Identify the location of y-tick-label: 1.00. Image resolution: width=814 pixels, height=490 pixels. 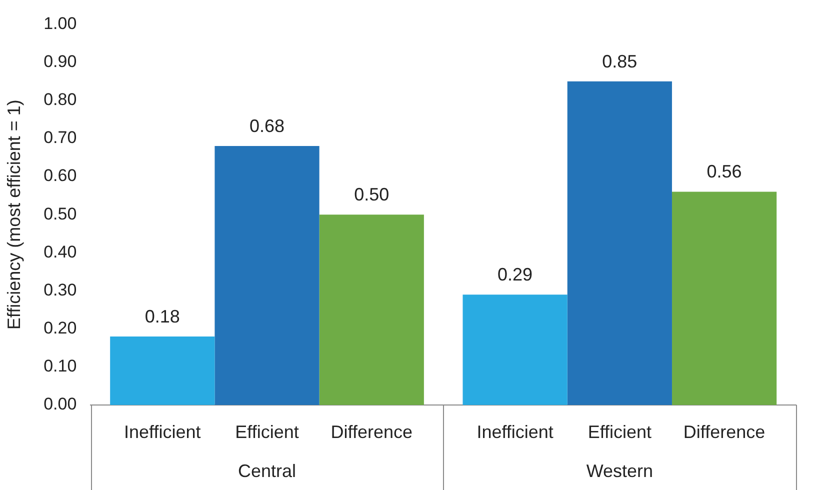
(60, 23).